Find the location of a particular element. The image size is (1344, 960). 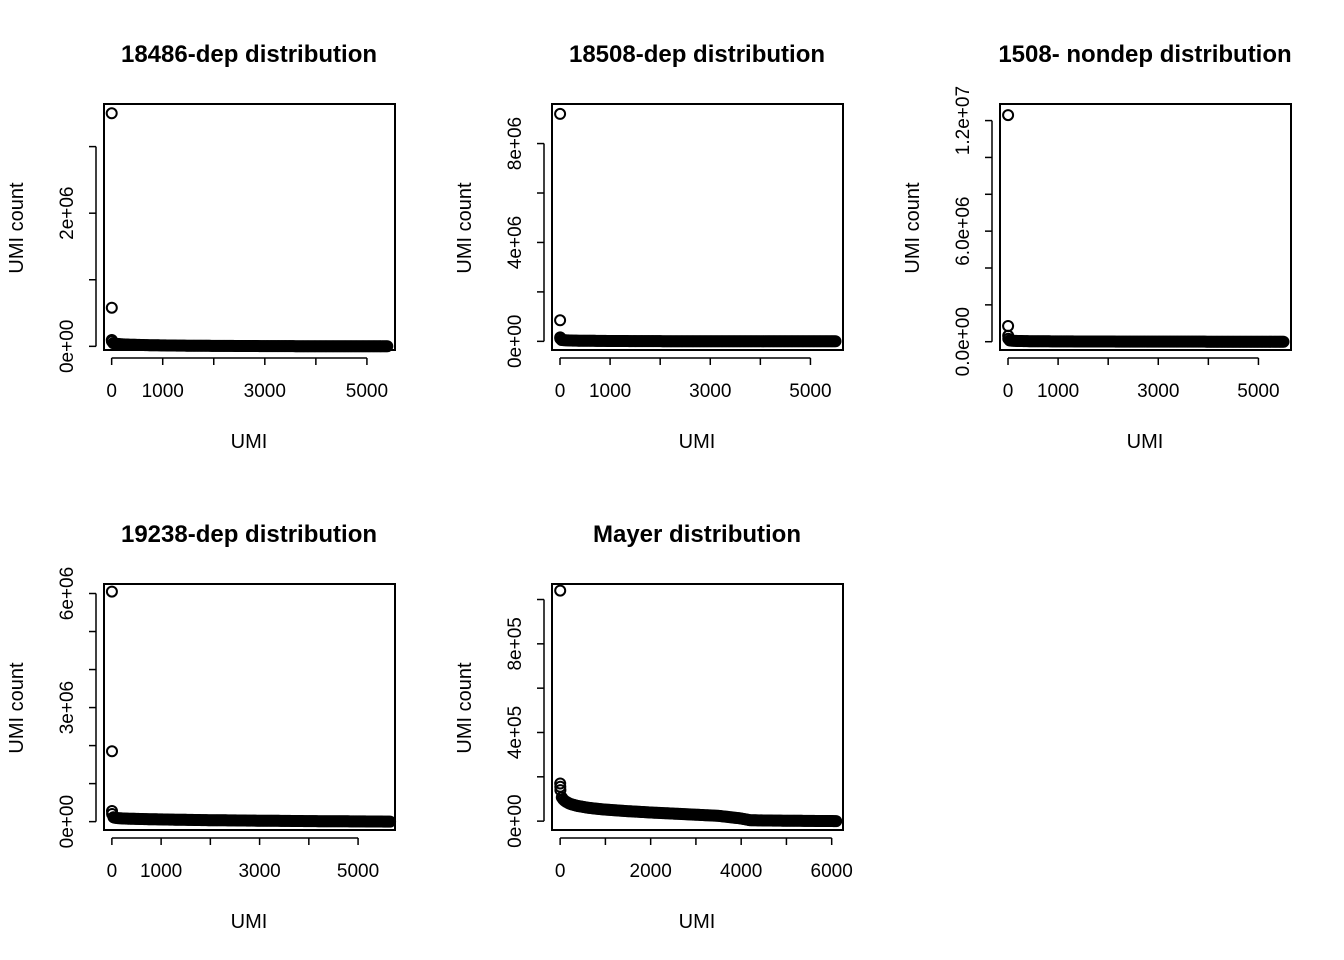

y-tick-label: 8e+06 is located at coordinates (515, 143).